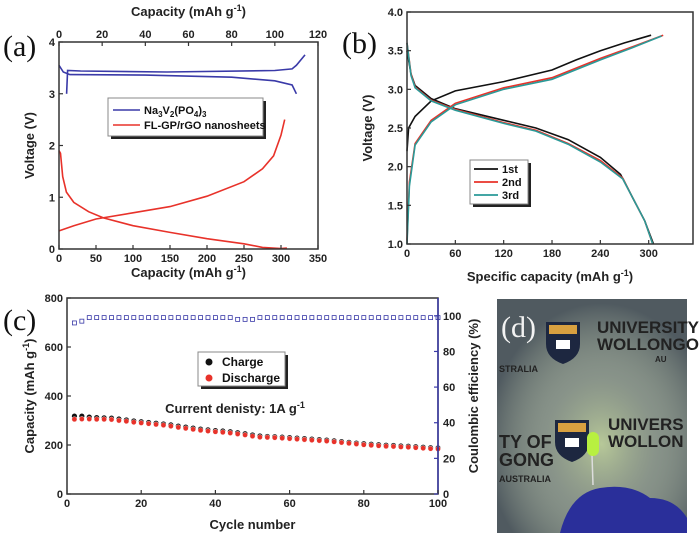 The height and width of the screenshot is (538, 700). What do you see at coordinates (646, 424) in the screenshot?
I see `logo-text: UNIVERS` at bounding box center [646, 424].